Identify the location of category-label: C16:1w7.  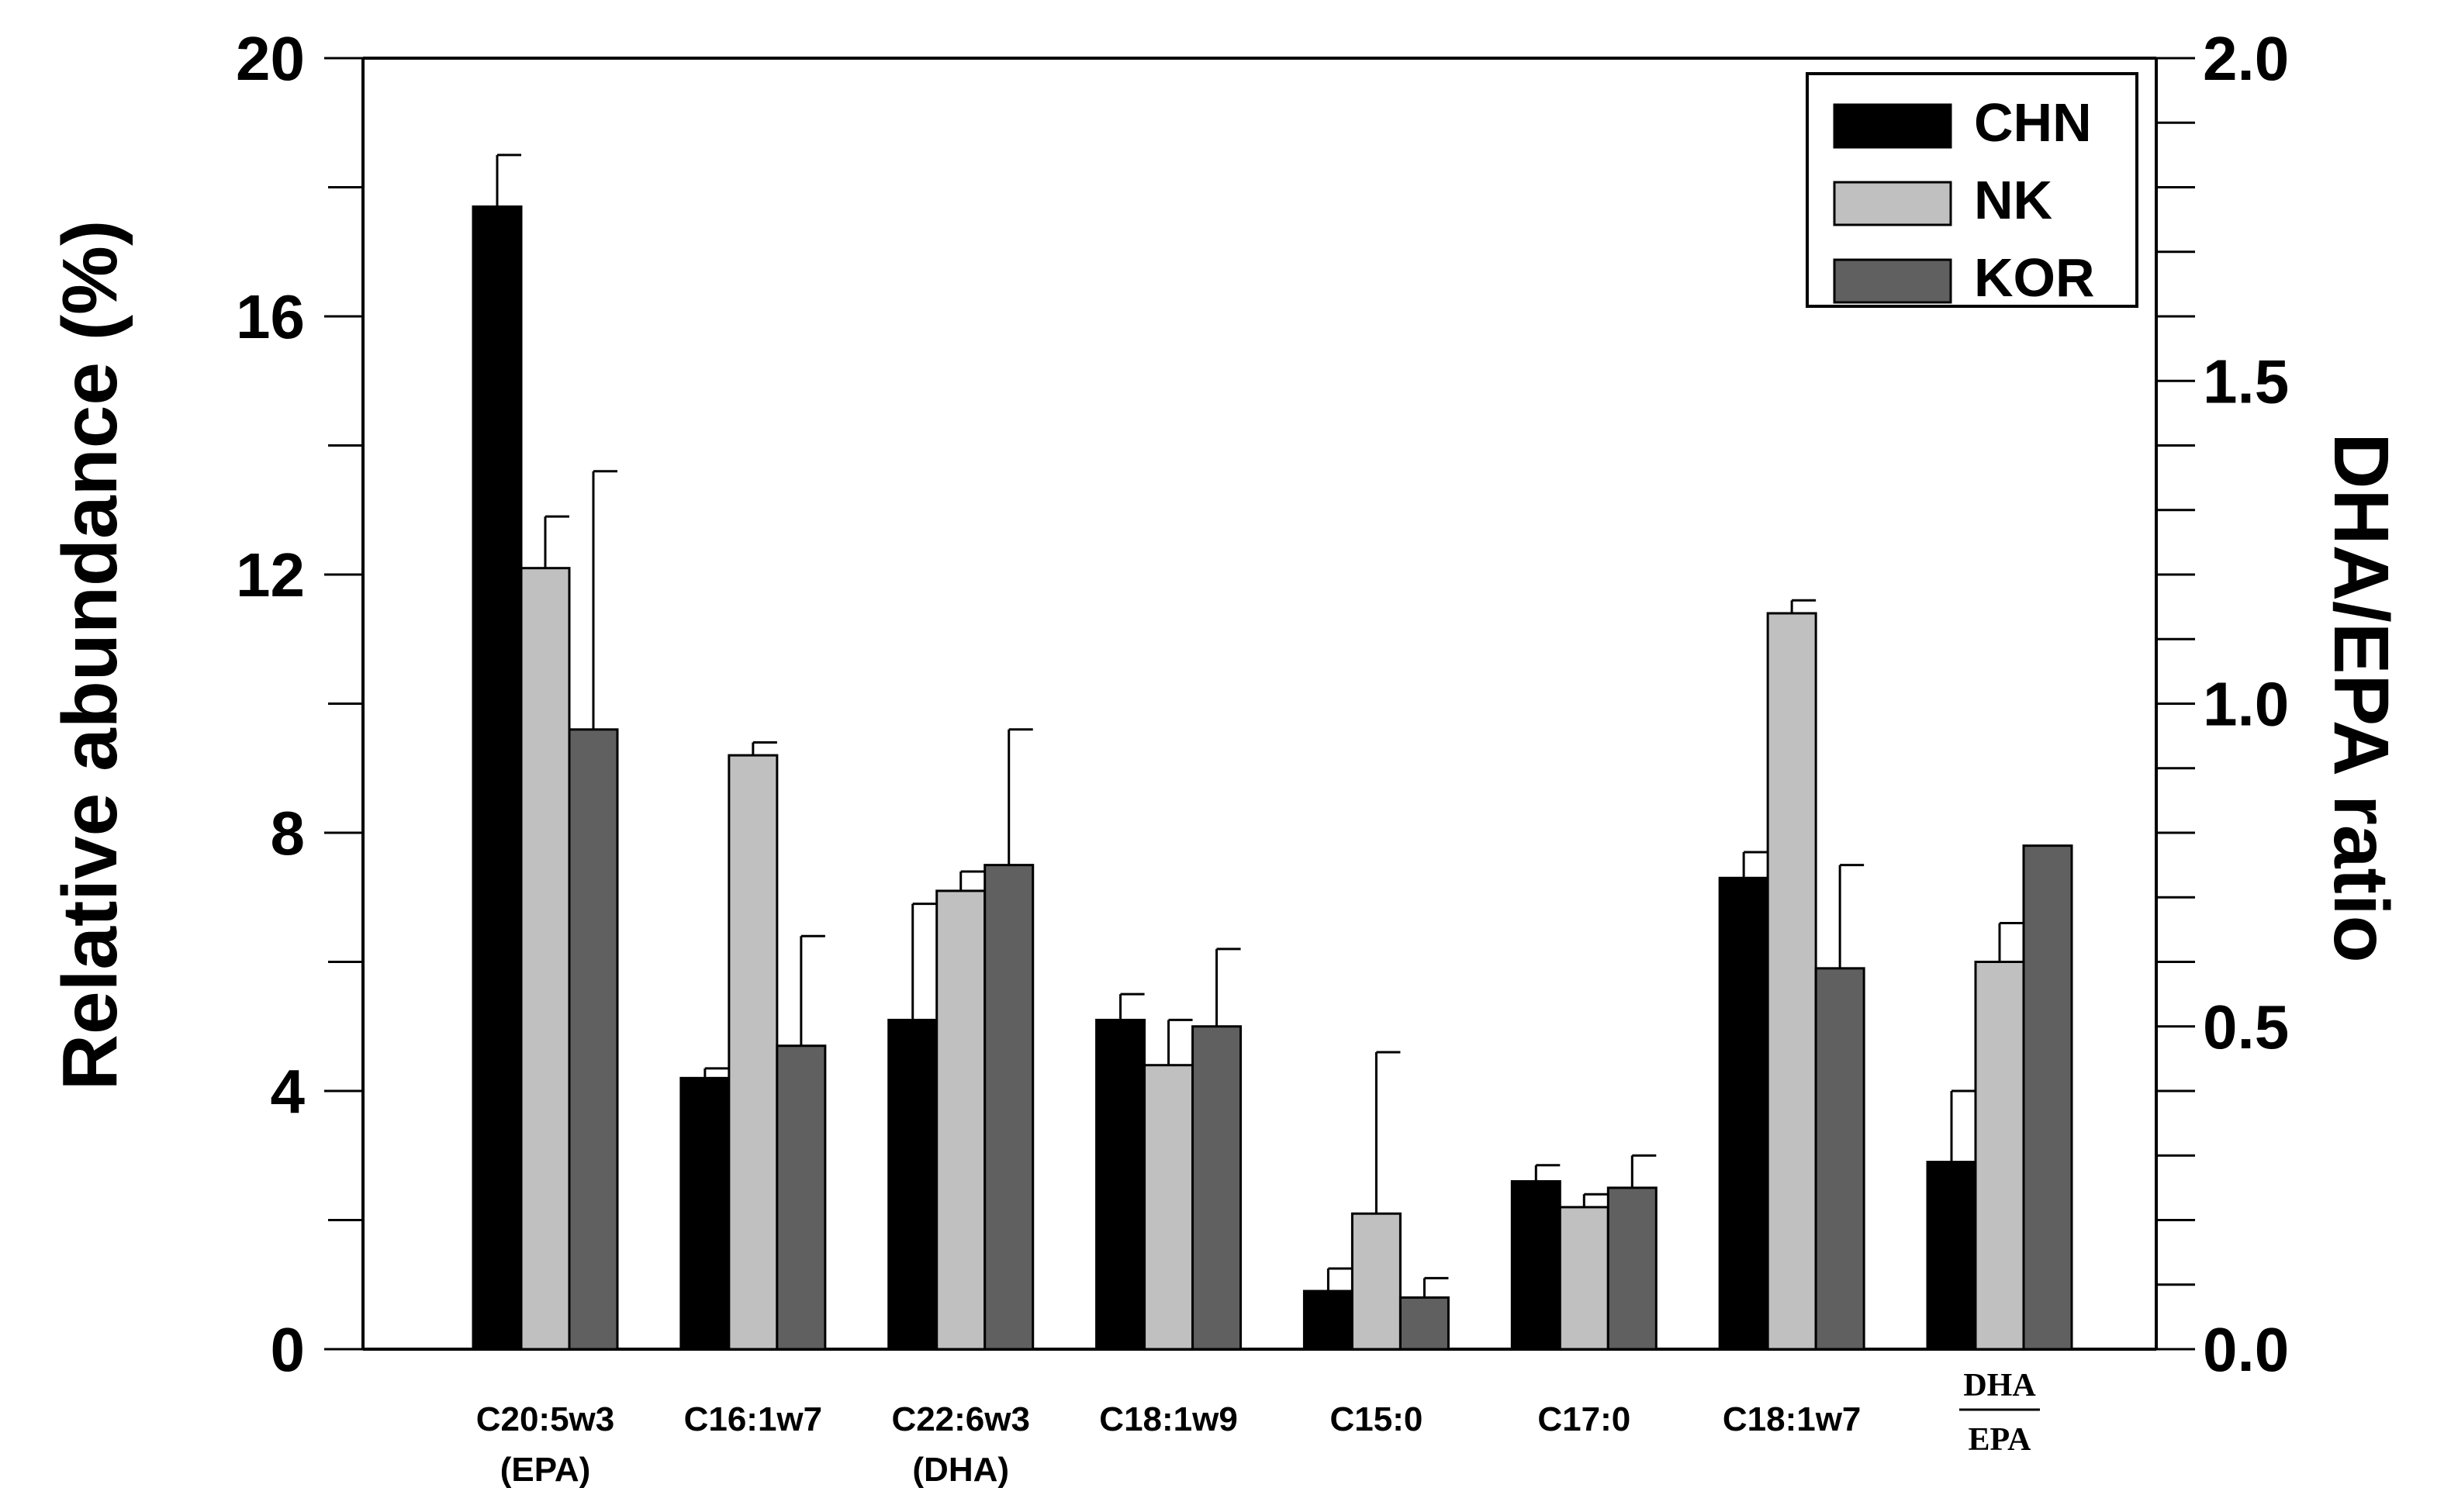
(753, 1419).